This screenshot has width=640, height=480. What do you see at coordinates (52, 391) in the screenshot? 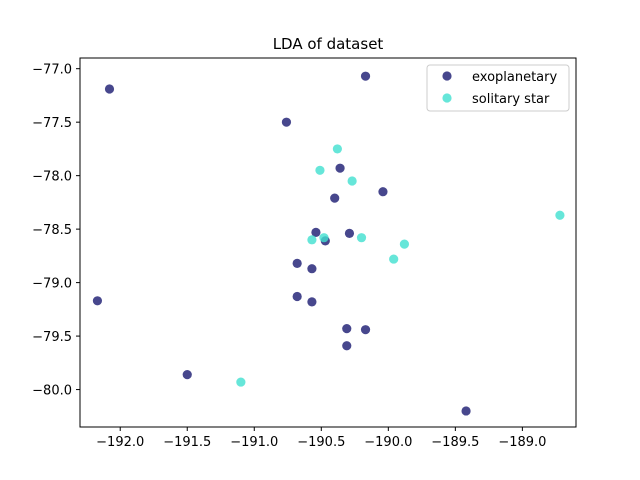
I see `y-tick-label: −80.0` at bounding box center [52, 391].